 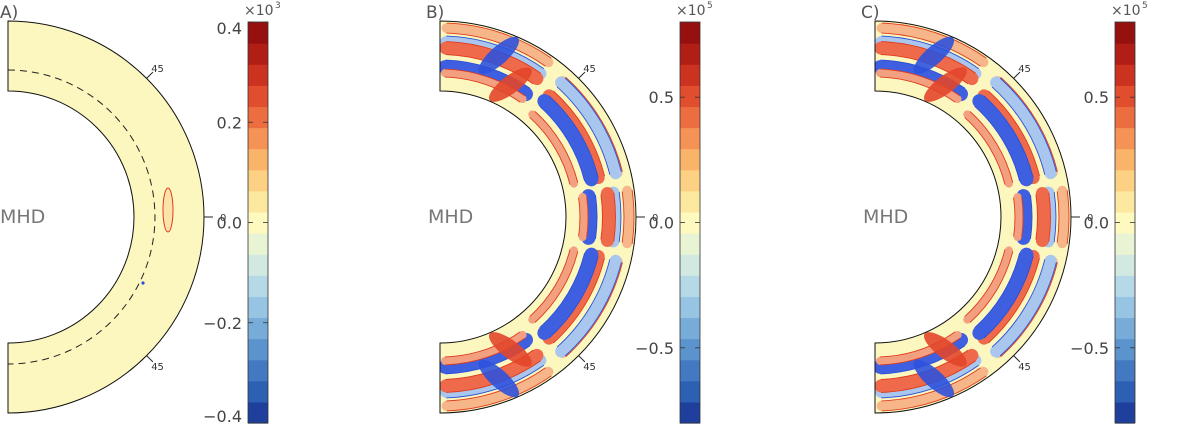 What do you see at coordinates (229, 28) in the screenshot?
I see `colorbar-tick-label: 0.4` at bounding box center [229, 28].